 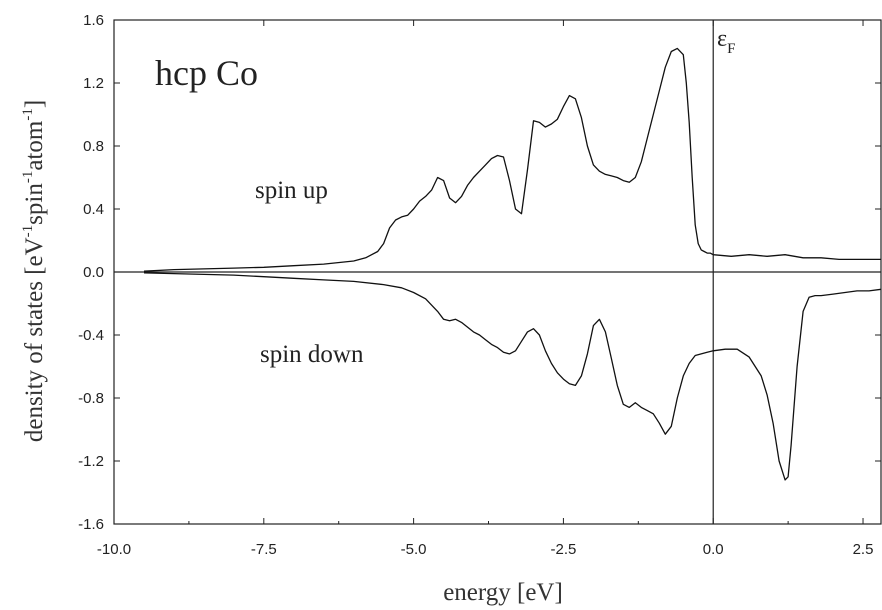 I want to click on y-tick-label: 0.4, so click(x=93, y=209).